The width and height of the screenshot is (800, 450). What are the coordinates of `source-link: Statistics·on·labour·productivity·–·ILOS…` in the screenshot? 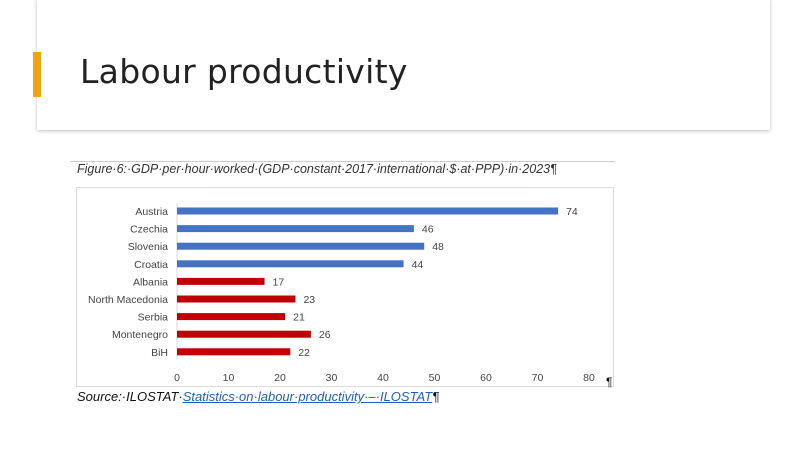 It's located at (307, 396).